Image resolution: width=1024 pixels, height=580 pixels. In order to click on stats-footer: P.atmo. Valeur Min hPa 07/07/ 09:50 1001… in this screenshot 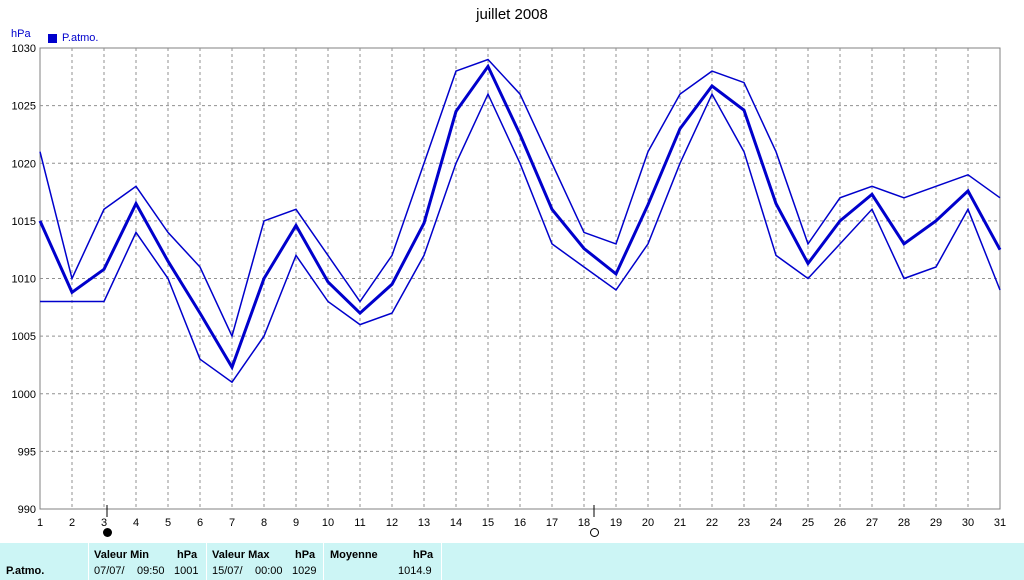, I will do `click(512, 561)`.